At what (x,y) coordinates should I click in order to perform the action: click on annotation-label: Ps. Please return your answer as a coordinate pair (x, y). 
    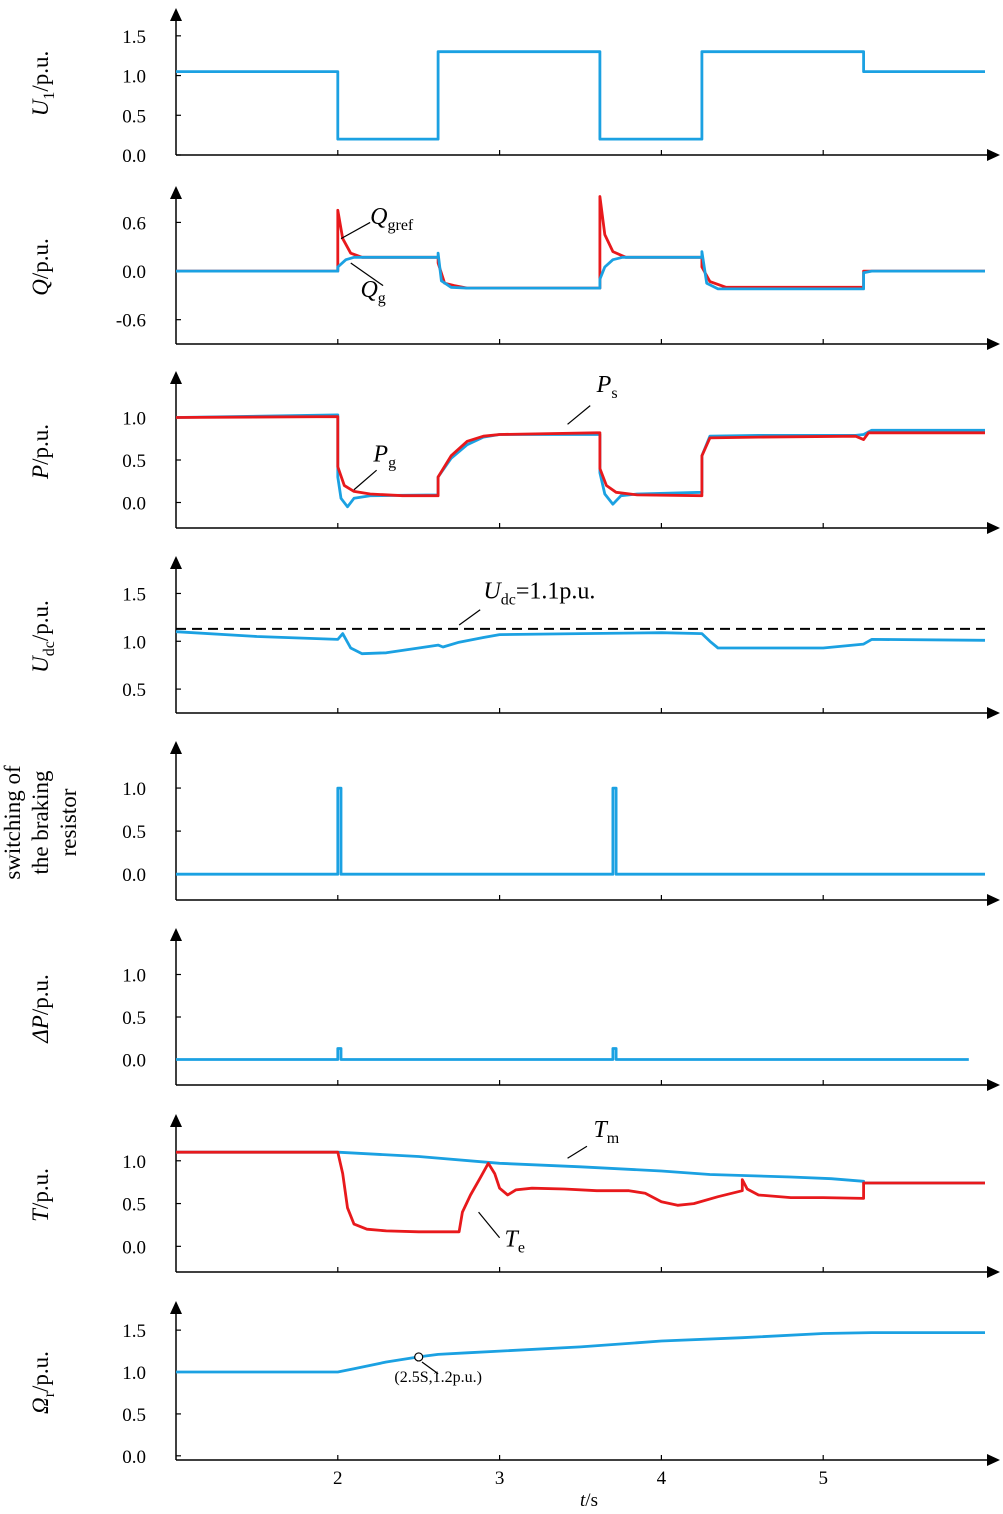
    Looking at the image, I should click on (607, 387).